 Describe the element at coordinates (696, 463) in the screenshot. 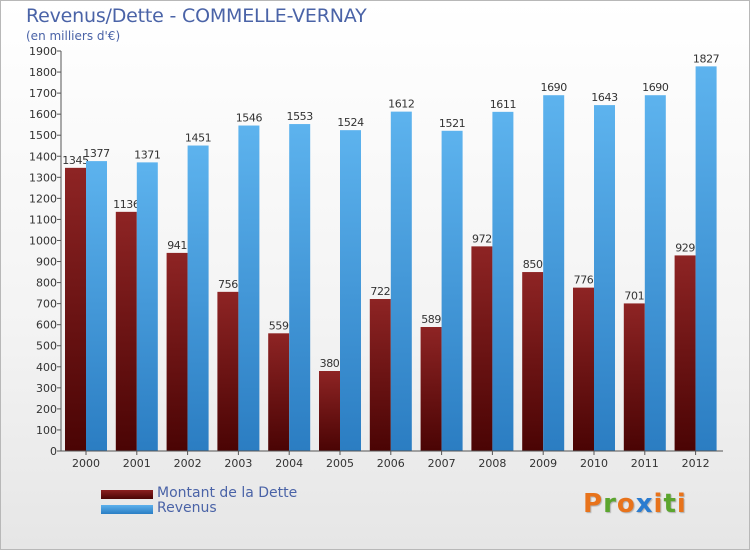

I see `x-tick-label: 2012` at that location.